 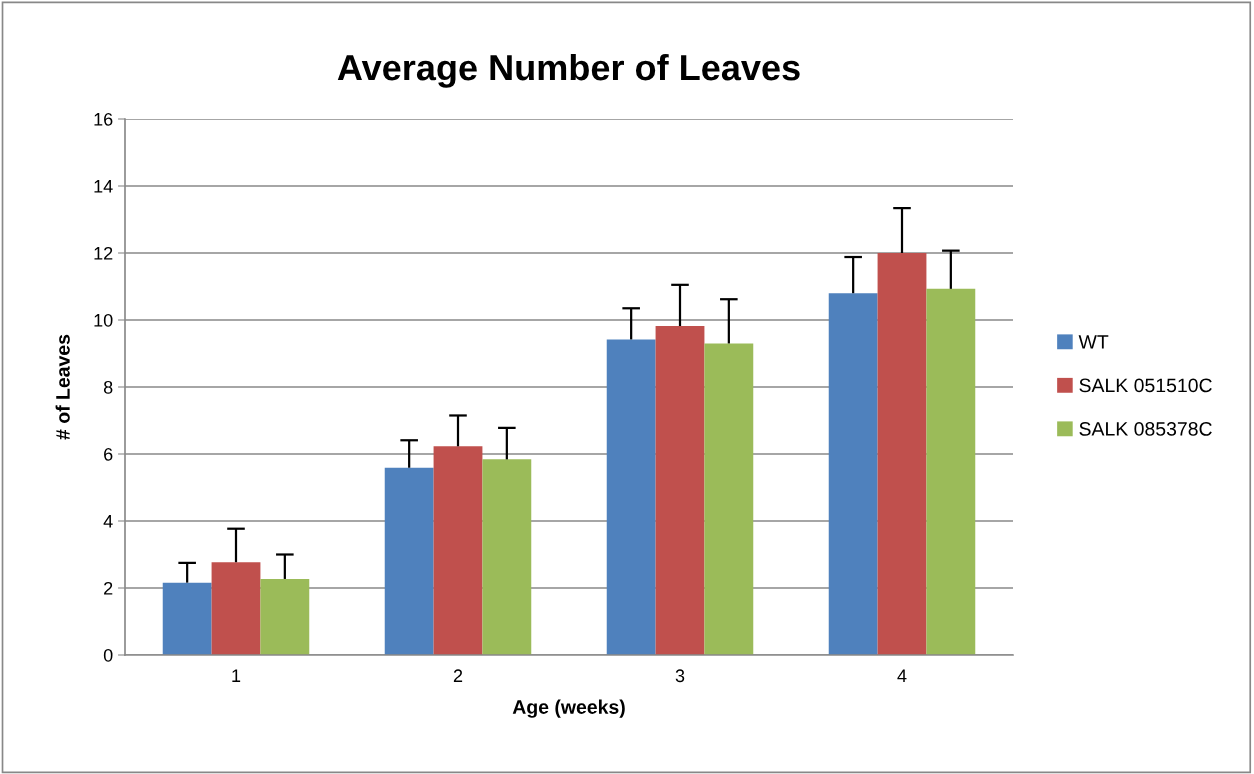 What do you see at coordinates (103, 186) in the screenshot?
I see `y-tick-label: 14` at bounding box center [103, 186].